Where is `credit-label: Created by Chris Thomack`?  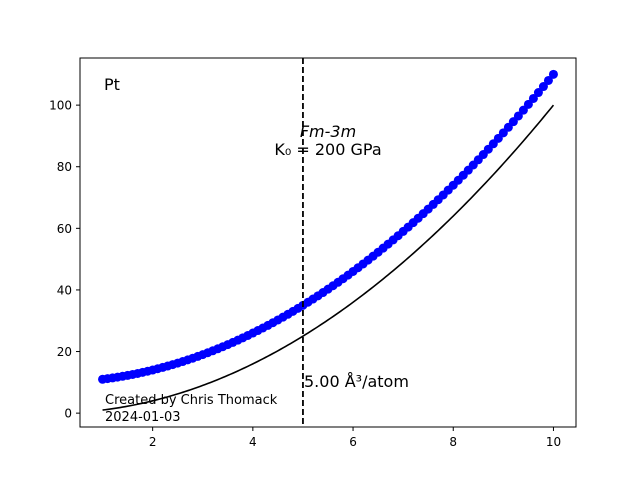
credit-label: Created by Chris Thomack is located at coordinates (191, 400).